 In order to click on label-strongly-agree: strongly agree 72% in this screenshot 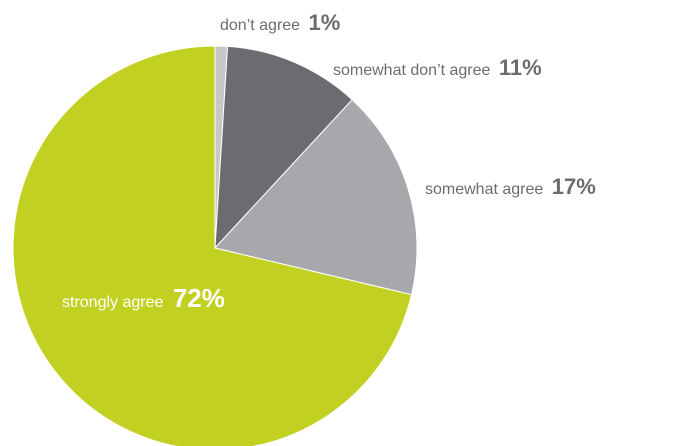, I will do `click(143, 298)`.